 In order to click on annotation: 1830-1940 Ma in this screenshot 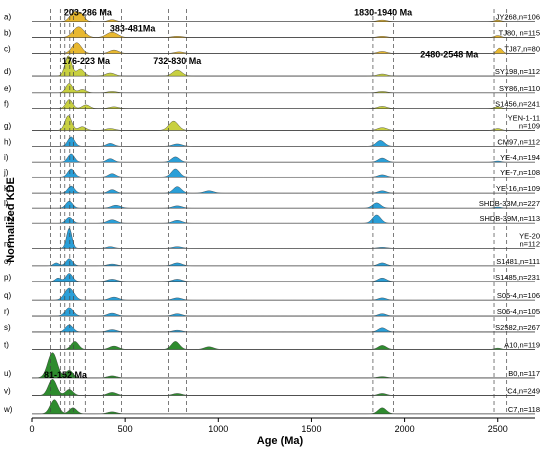, I will do `click(383, 13)`.